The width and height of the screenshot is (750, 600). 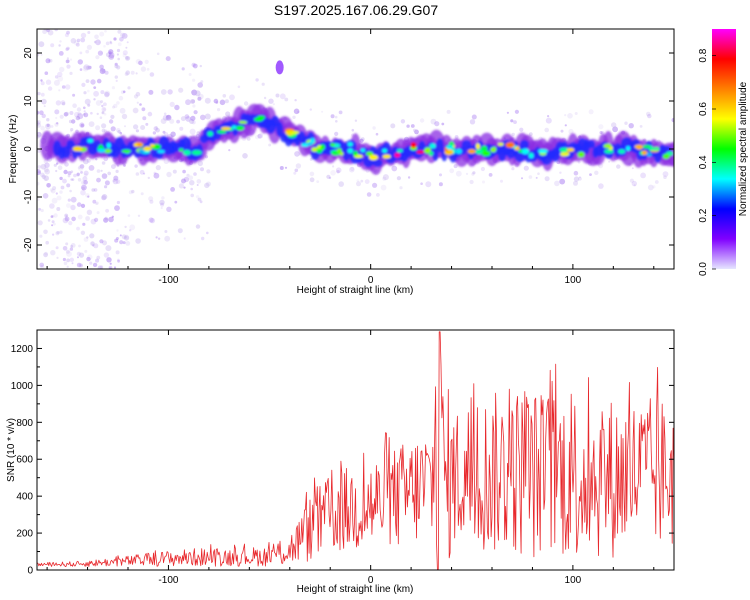 I want to click on ridge-core-blob, so click(x=186, y=144).